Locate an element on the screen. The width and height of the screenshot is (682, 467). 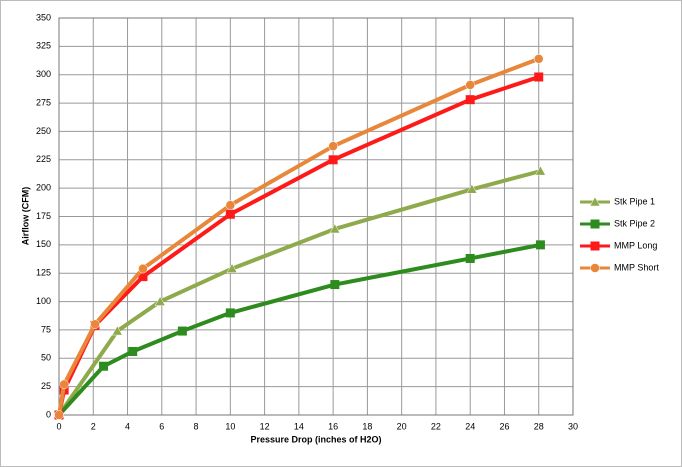
x-tick-label: 12 is located at coordinates (265, 426).